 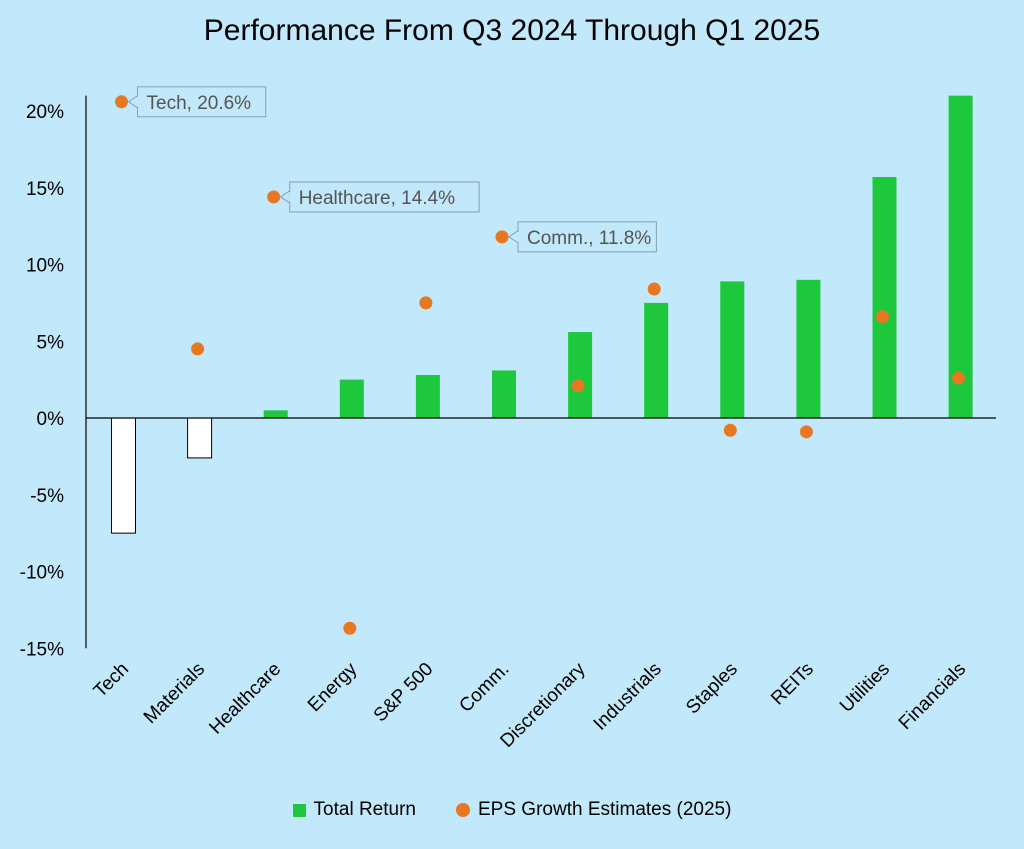 I want to click on eps-point-energy, so click(x=350, y=628).